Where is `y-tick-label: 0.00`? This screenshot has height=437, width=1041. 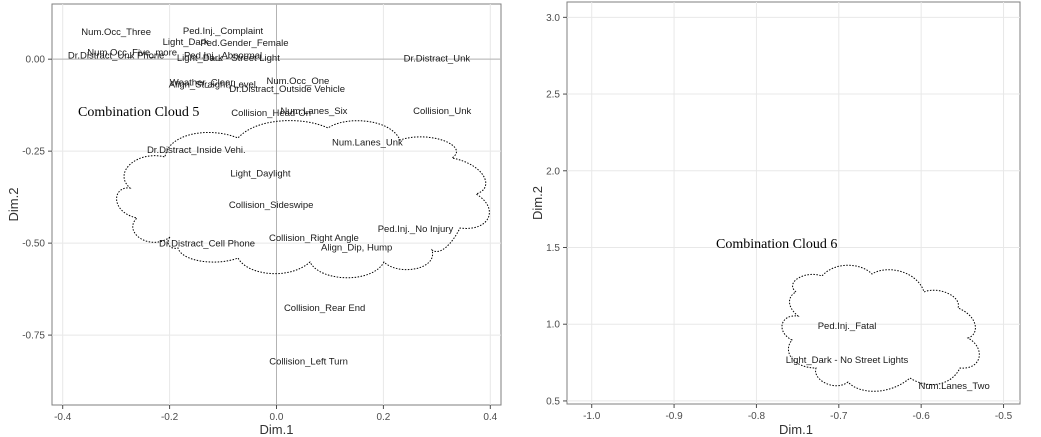
y-tick-label: 0.00 is located at coordinates (36, 60).